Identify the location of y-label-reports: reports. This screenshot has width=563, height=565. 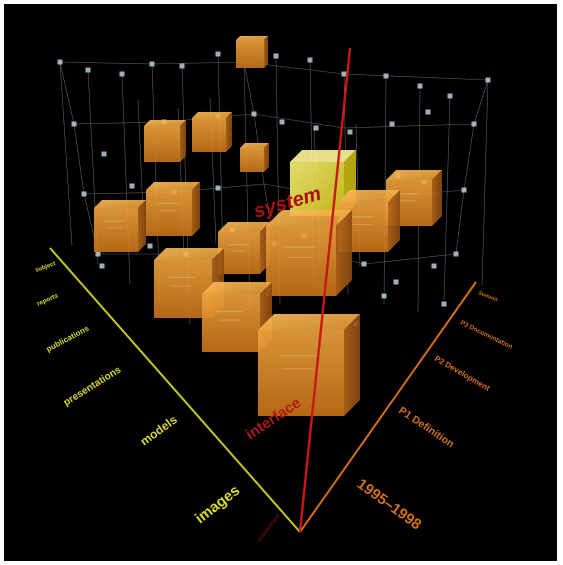
(48, 300).